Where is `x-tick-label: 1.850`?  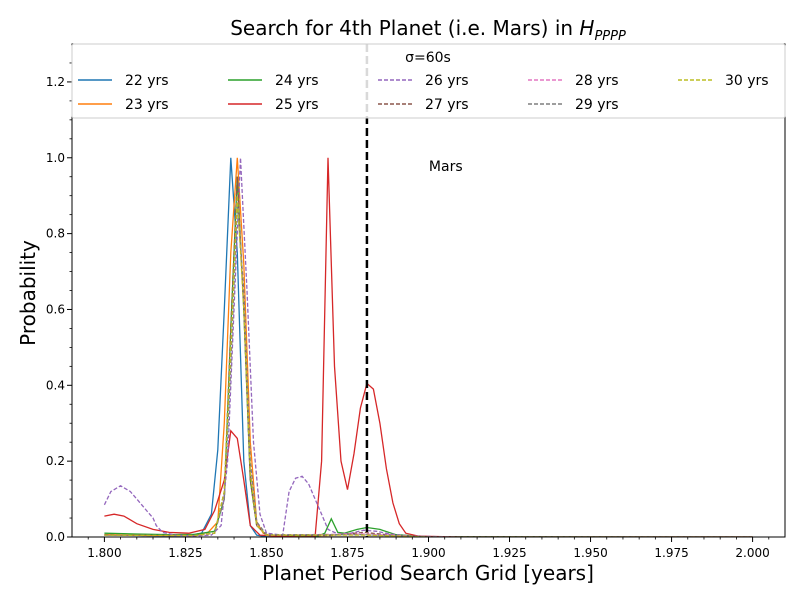 x-tick-label: 1.850 is located at coordinates (266, 553).